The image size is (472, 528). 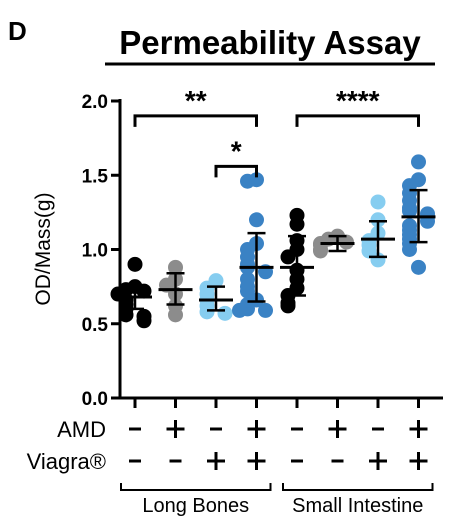 What do you see at coordinates (357, 506) in the screenshot?
I see `group-label: Small Intestine` at bounding box center [357, 506].